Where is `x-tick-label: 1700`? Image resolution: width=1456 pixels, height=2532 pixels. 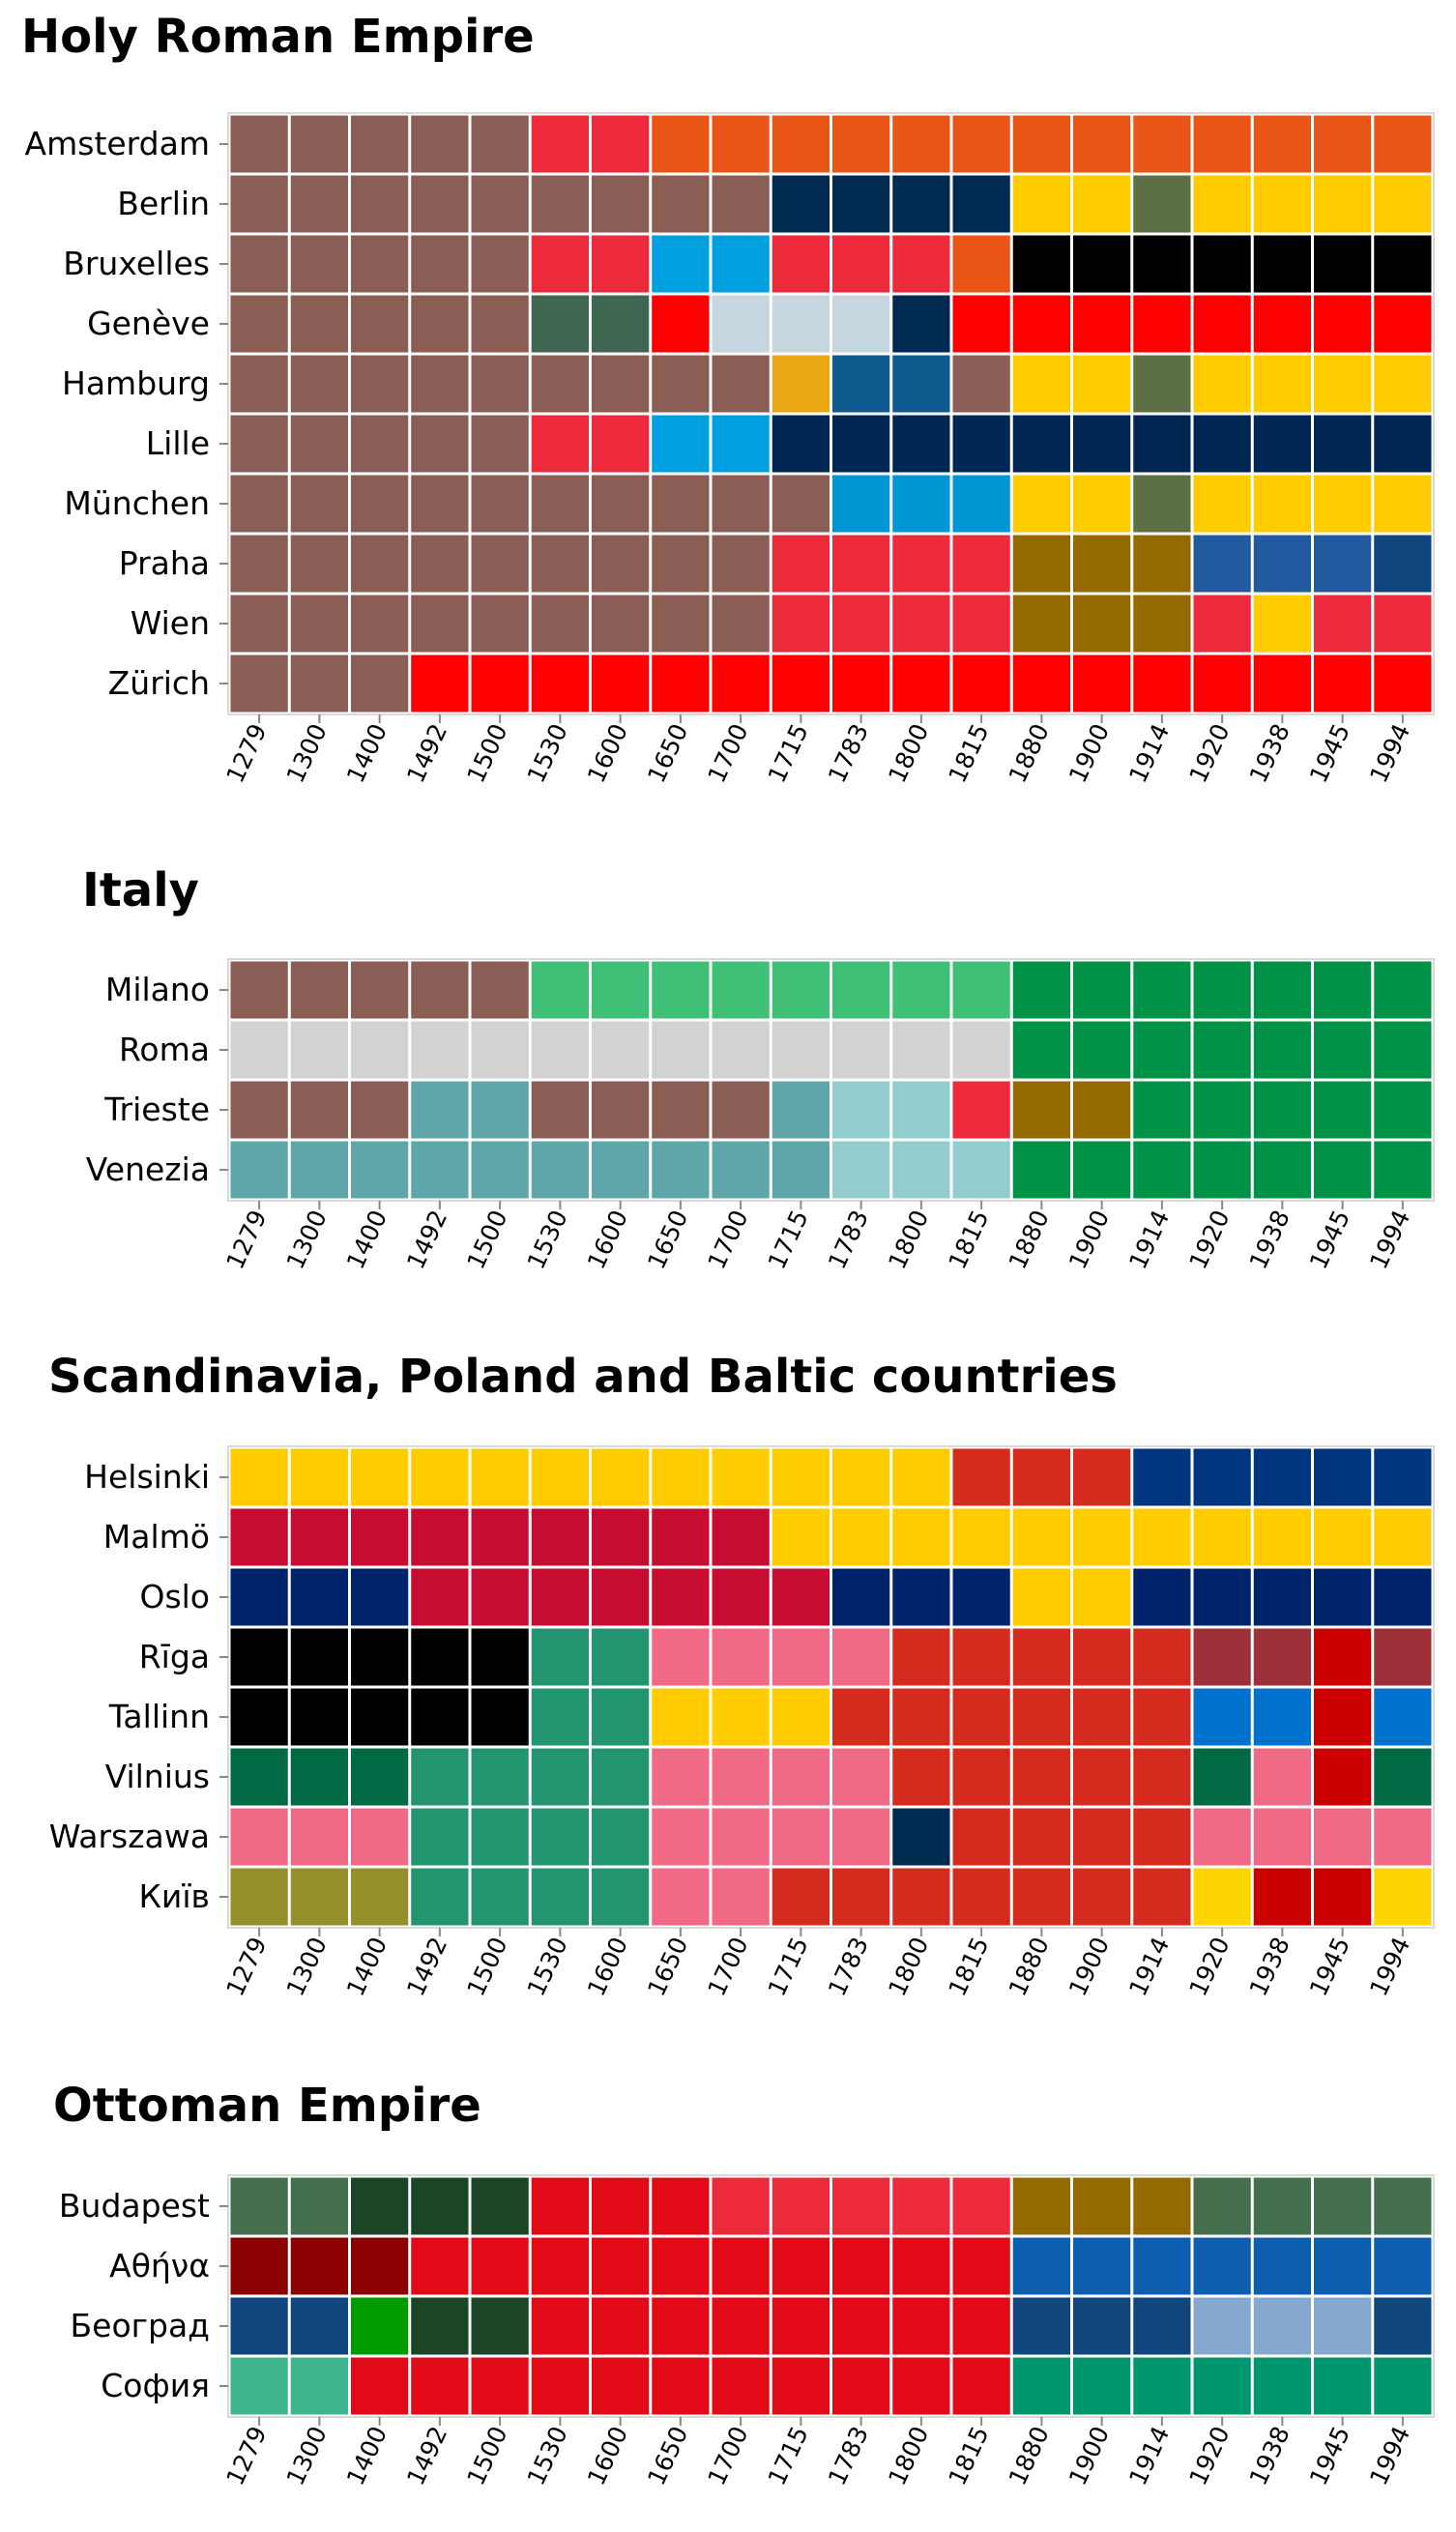
x-tick-label: 1700 is located at coordinates (727, 2455).